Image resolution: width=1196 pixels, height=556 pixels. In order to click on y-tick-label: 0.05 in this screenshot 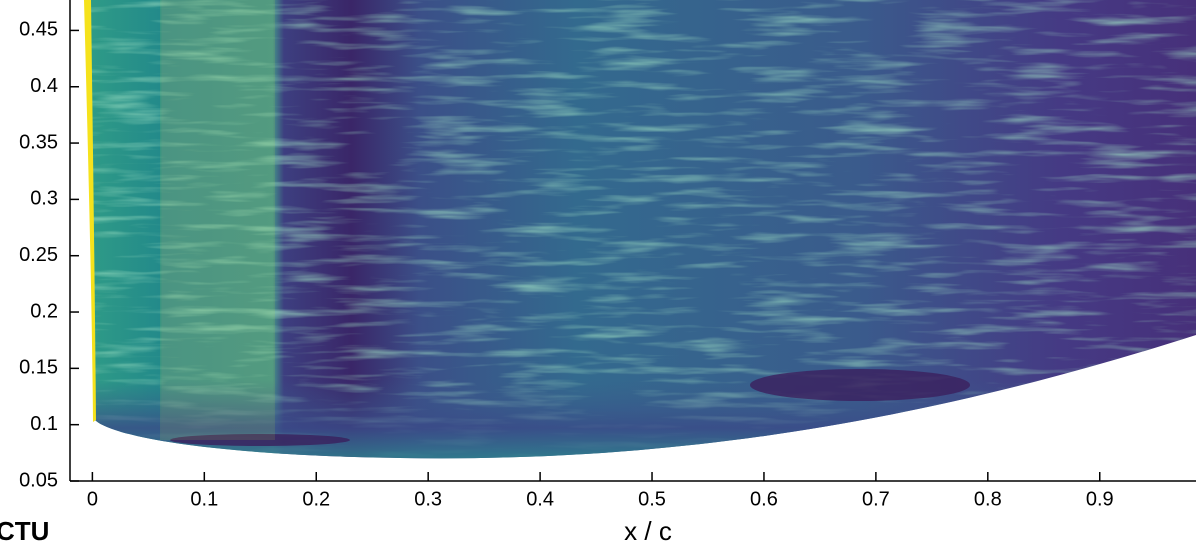, I will do `click(38, 480)`.